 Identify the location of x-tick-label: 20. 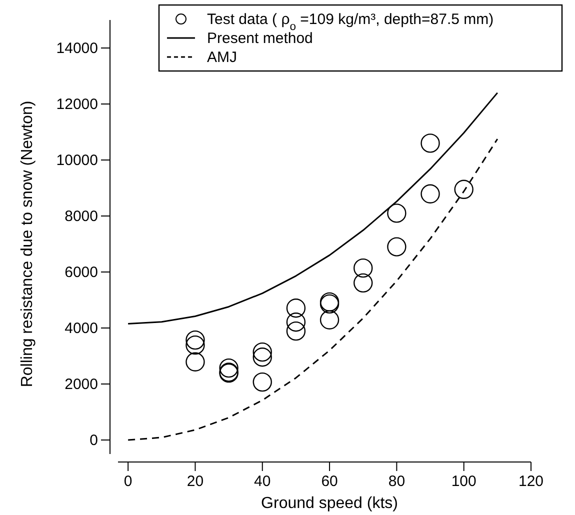
(195, 481).